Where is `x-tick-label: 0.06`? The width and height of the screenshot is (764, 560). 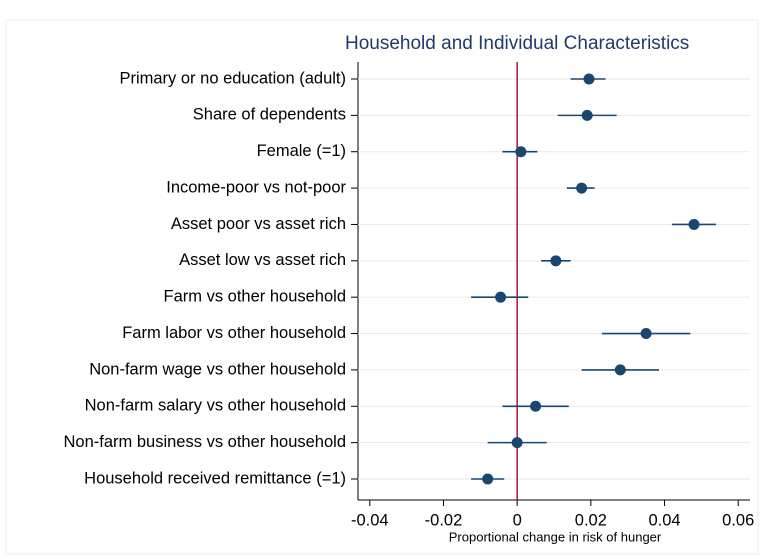
x-tick-label: 0.06 is located at coordinates (738, 520).